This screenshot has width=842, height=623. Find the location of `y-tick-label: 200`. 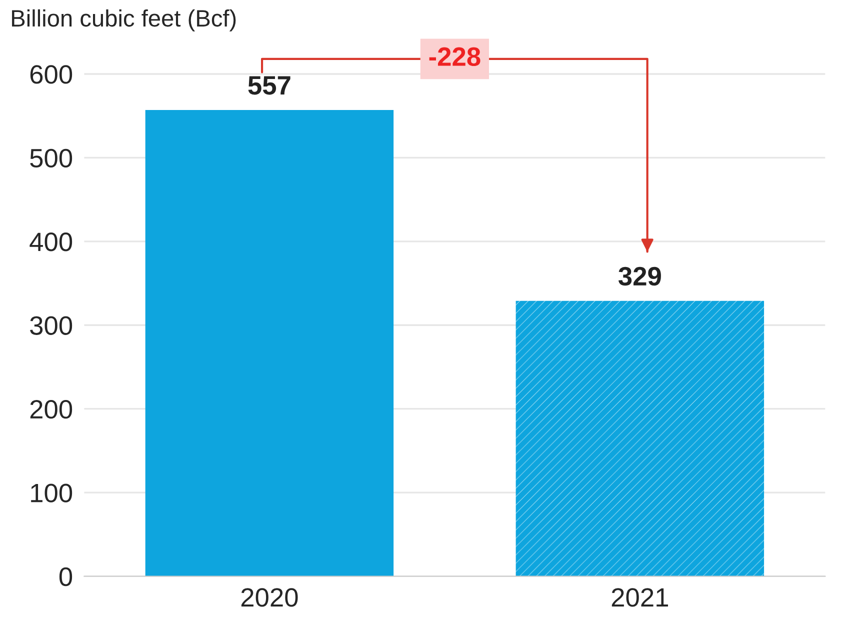

y-tick-label: 200 is located at coordinates (51, 409).